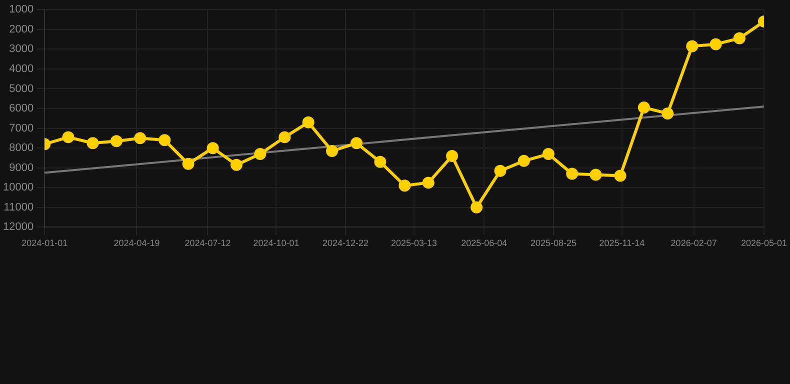  Describe the element at coordinates (21, 49) in the screenshot. I see `y-tick-label: 3000` at that location.